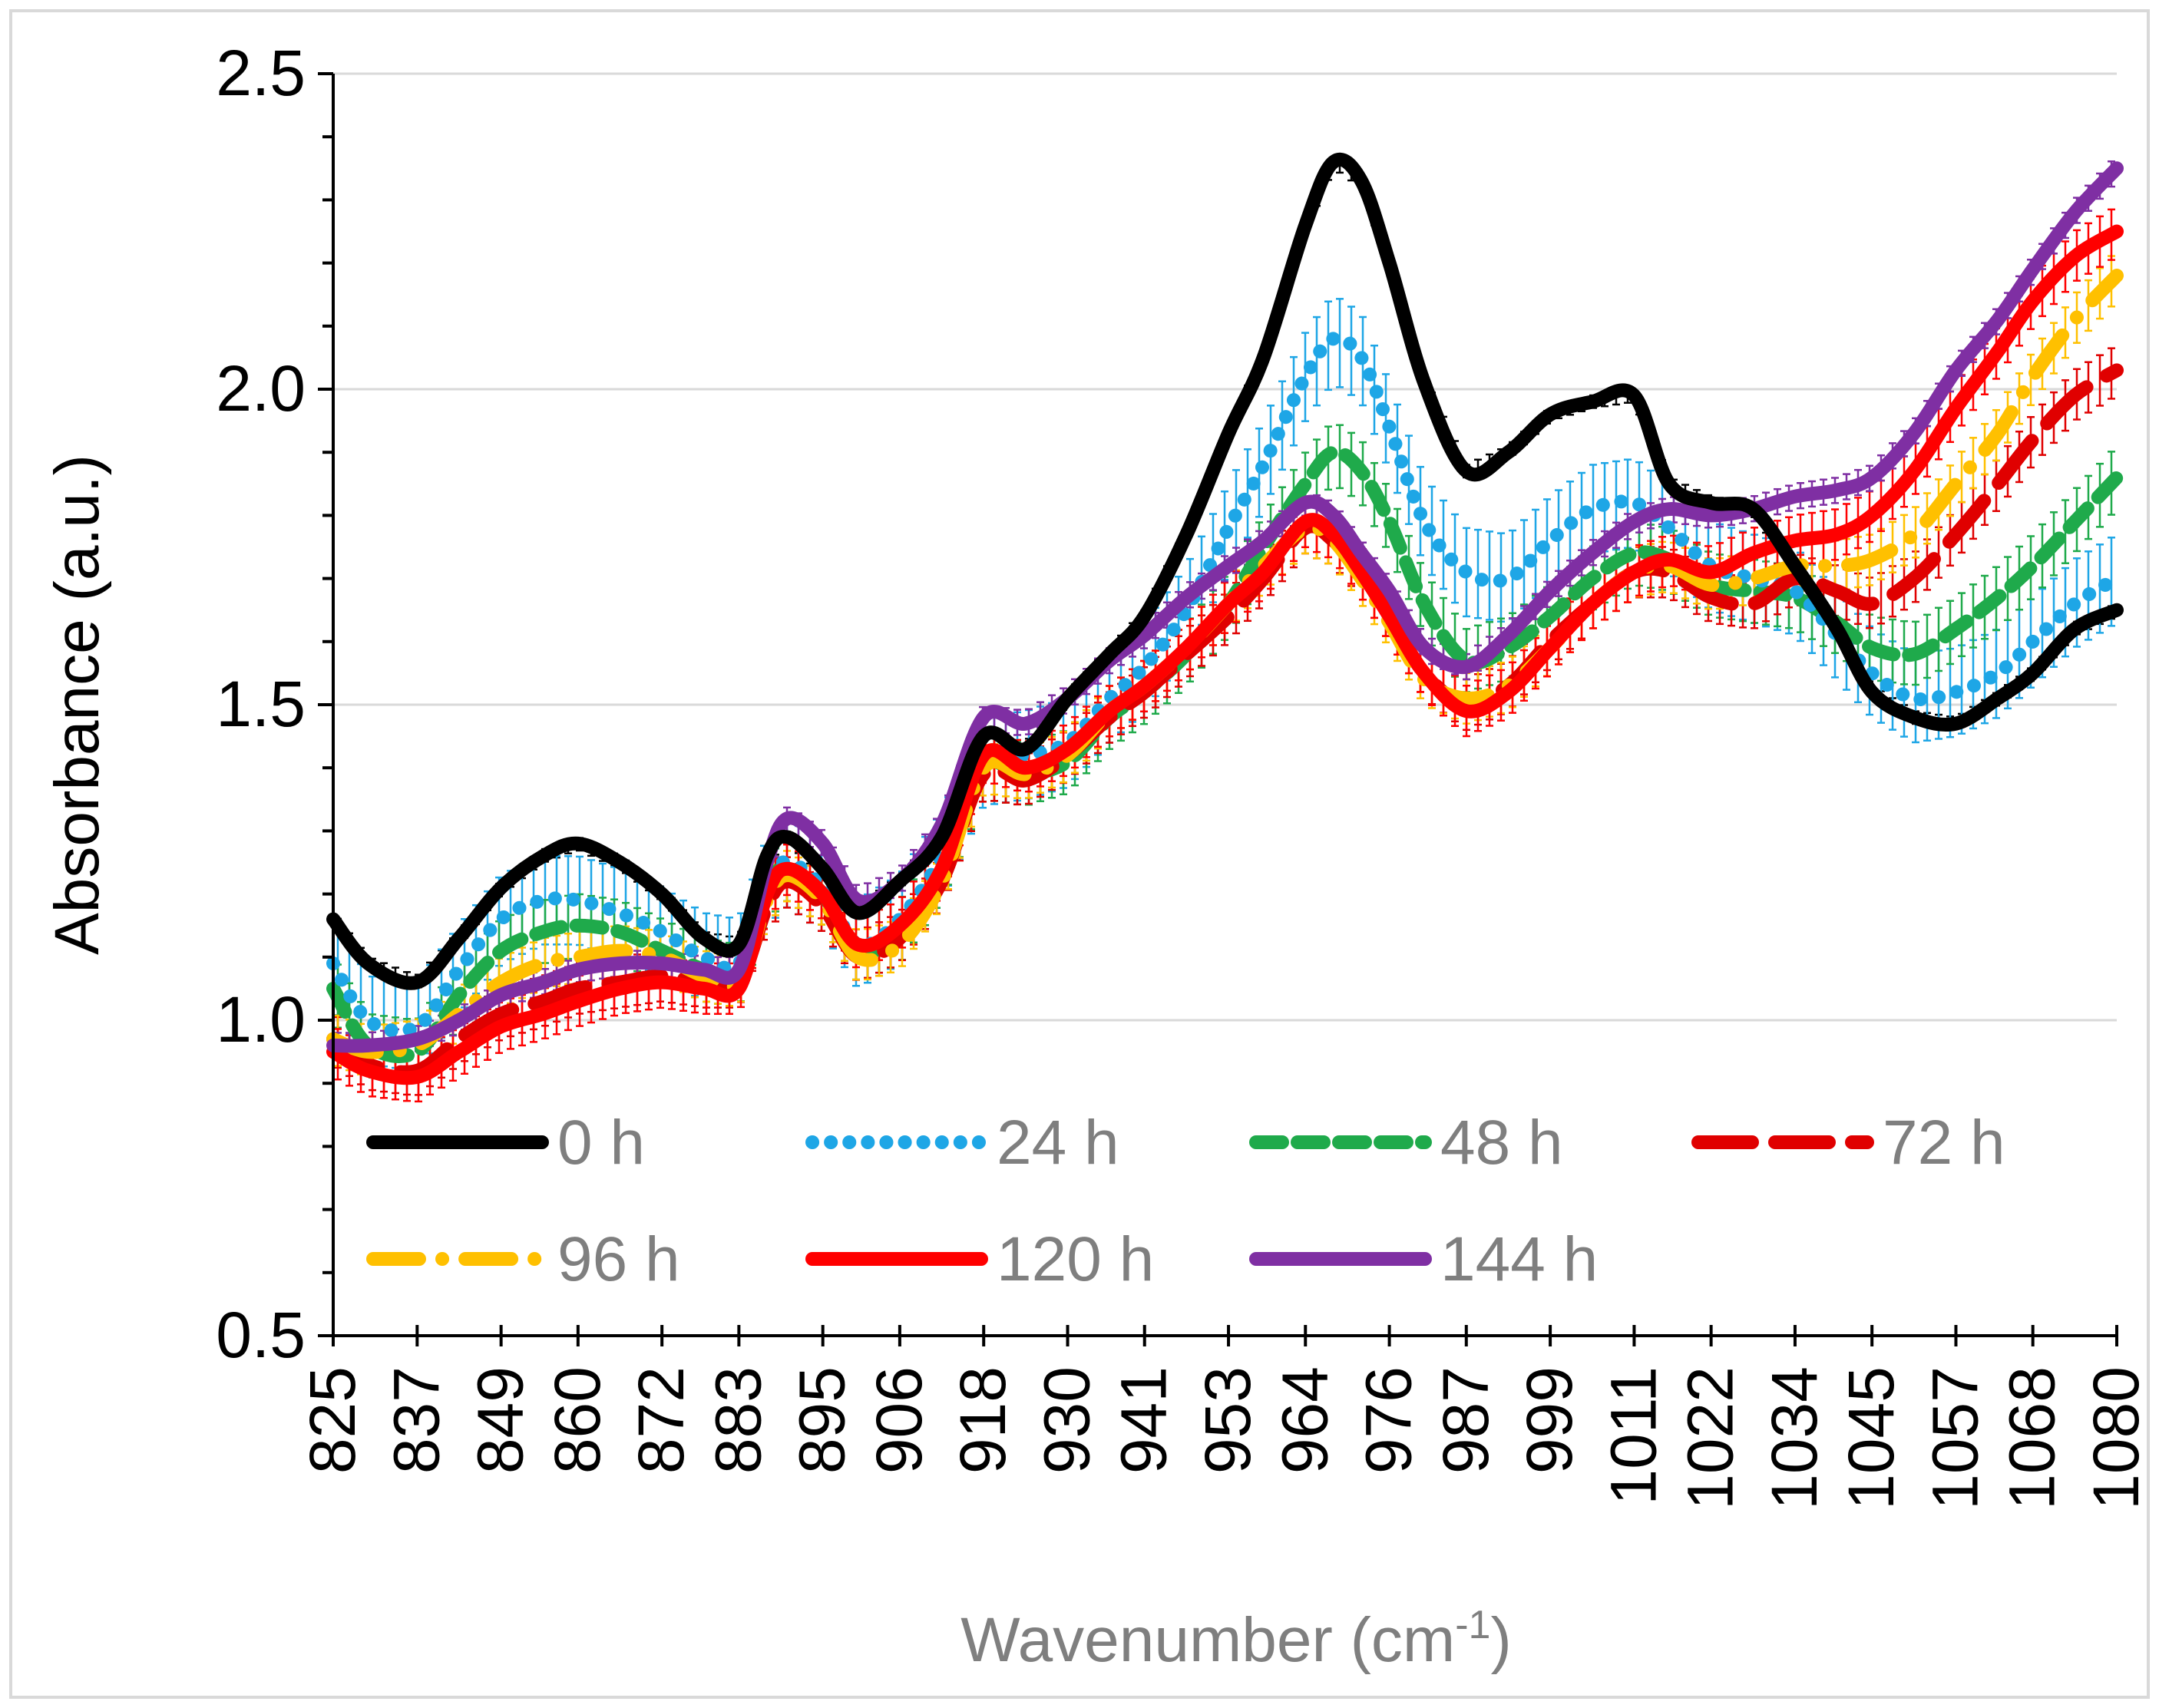 The width and height of the screenshot is (2159, 1708). I want to click on legend-entry-24-h: 24 h, so click(962, 1143).